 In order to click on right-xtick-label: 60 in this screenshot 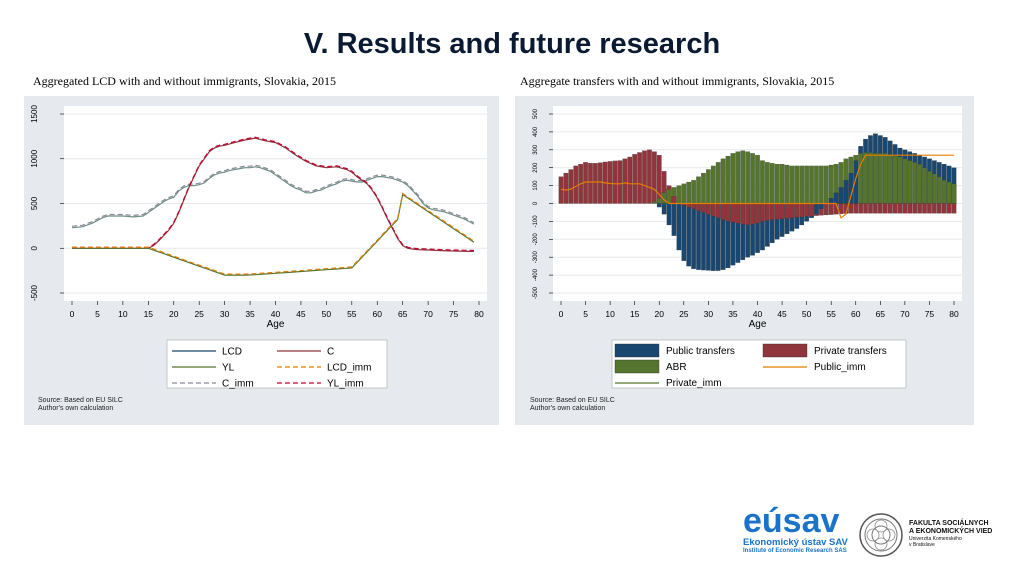, I will do `click(856, 314)`.